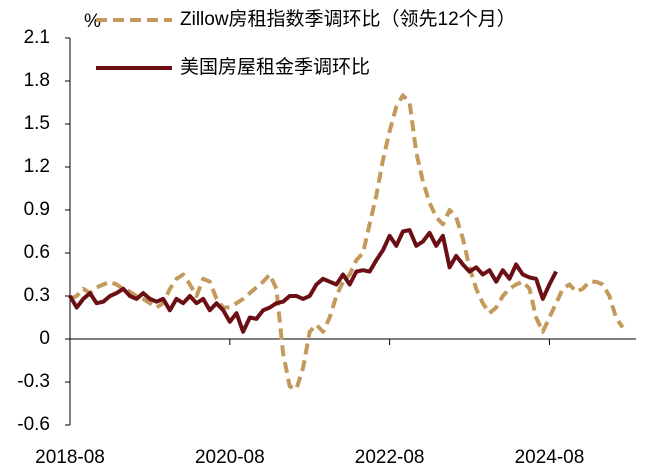  Describe the element at coordinates (33, 381) in the screenshot. I see `y-tick-label: -0.3` at that location.